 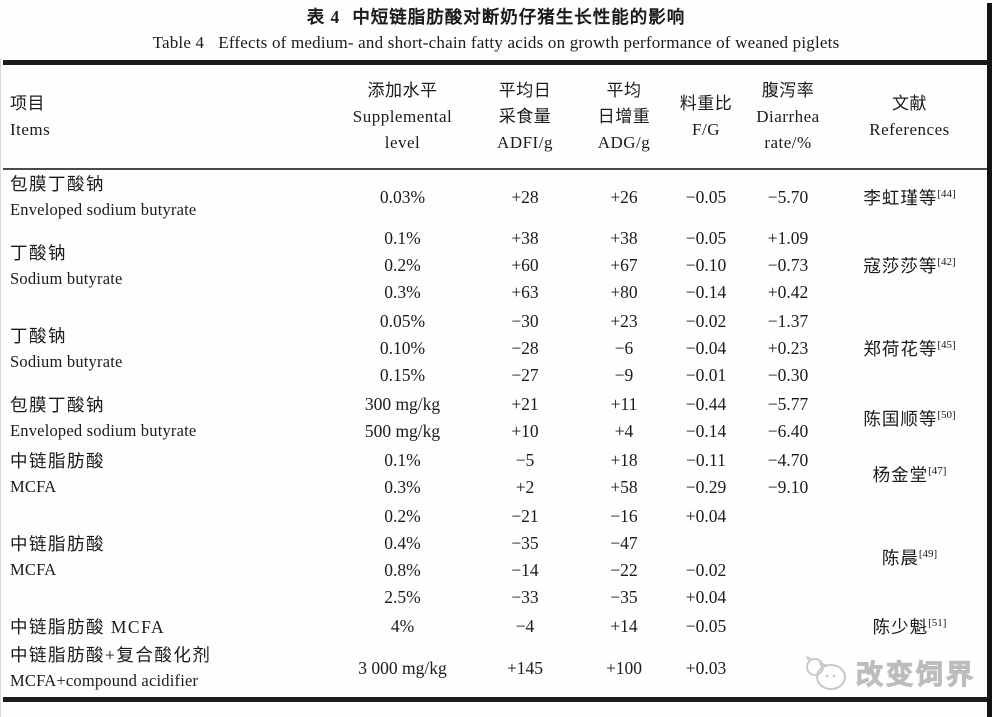 What do you see at coordinates (909, 557) in the screenshot?
I see `reference: 陈晨[49]` at bounding box center [909, 557].